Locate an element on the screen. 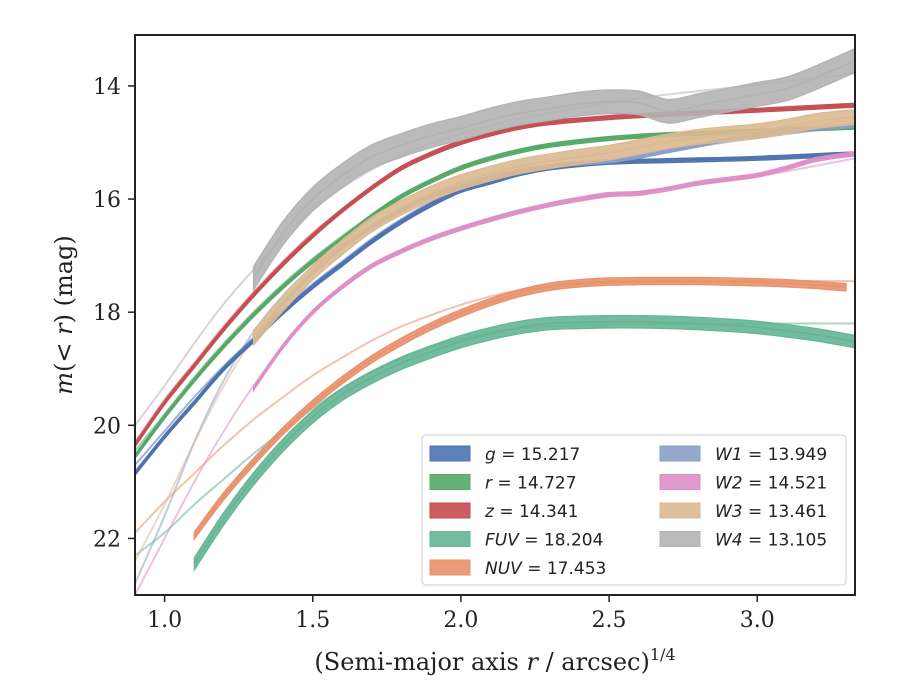 The height and width of the screenshot is (700, 900). legend-label-w2: W2 = 14.521 is located at coordinates (771, 484).